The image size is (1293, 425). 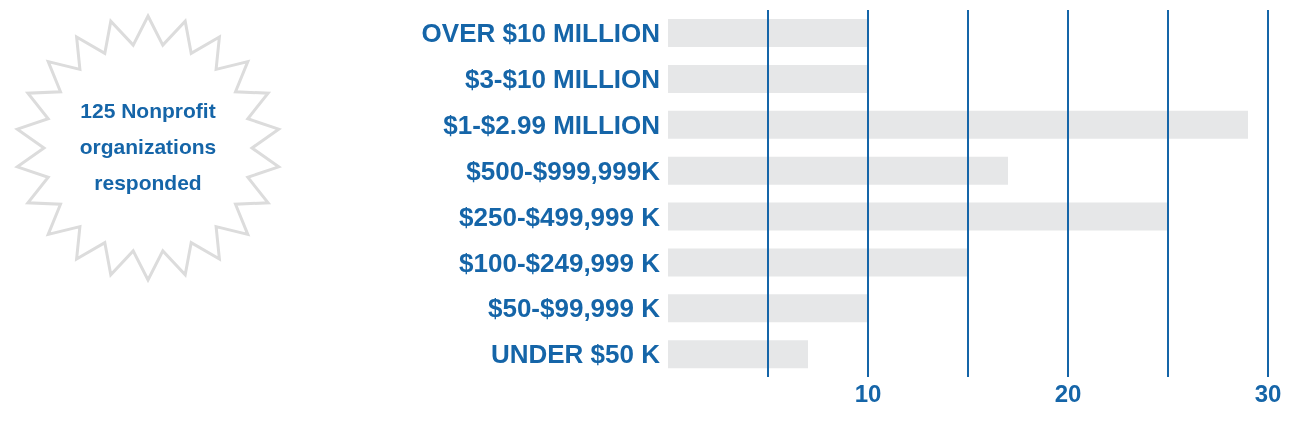 I want to click on x-tick-label: 30, so click(x=1268, y=394).